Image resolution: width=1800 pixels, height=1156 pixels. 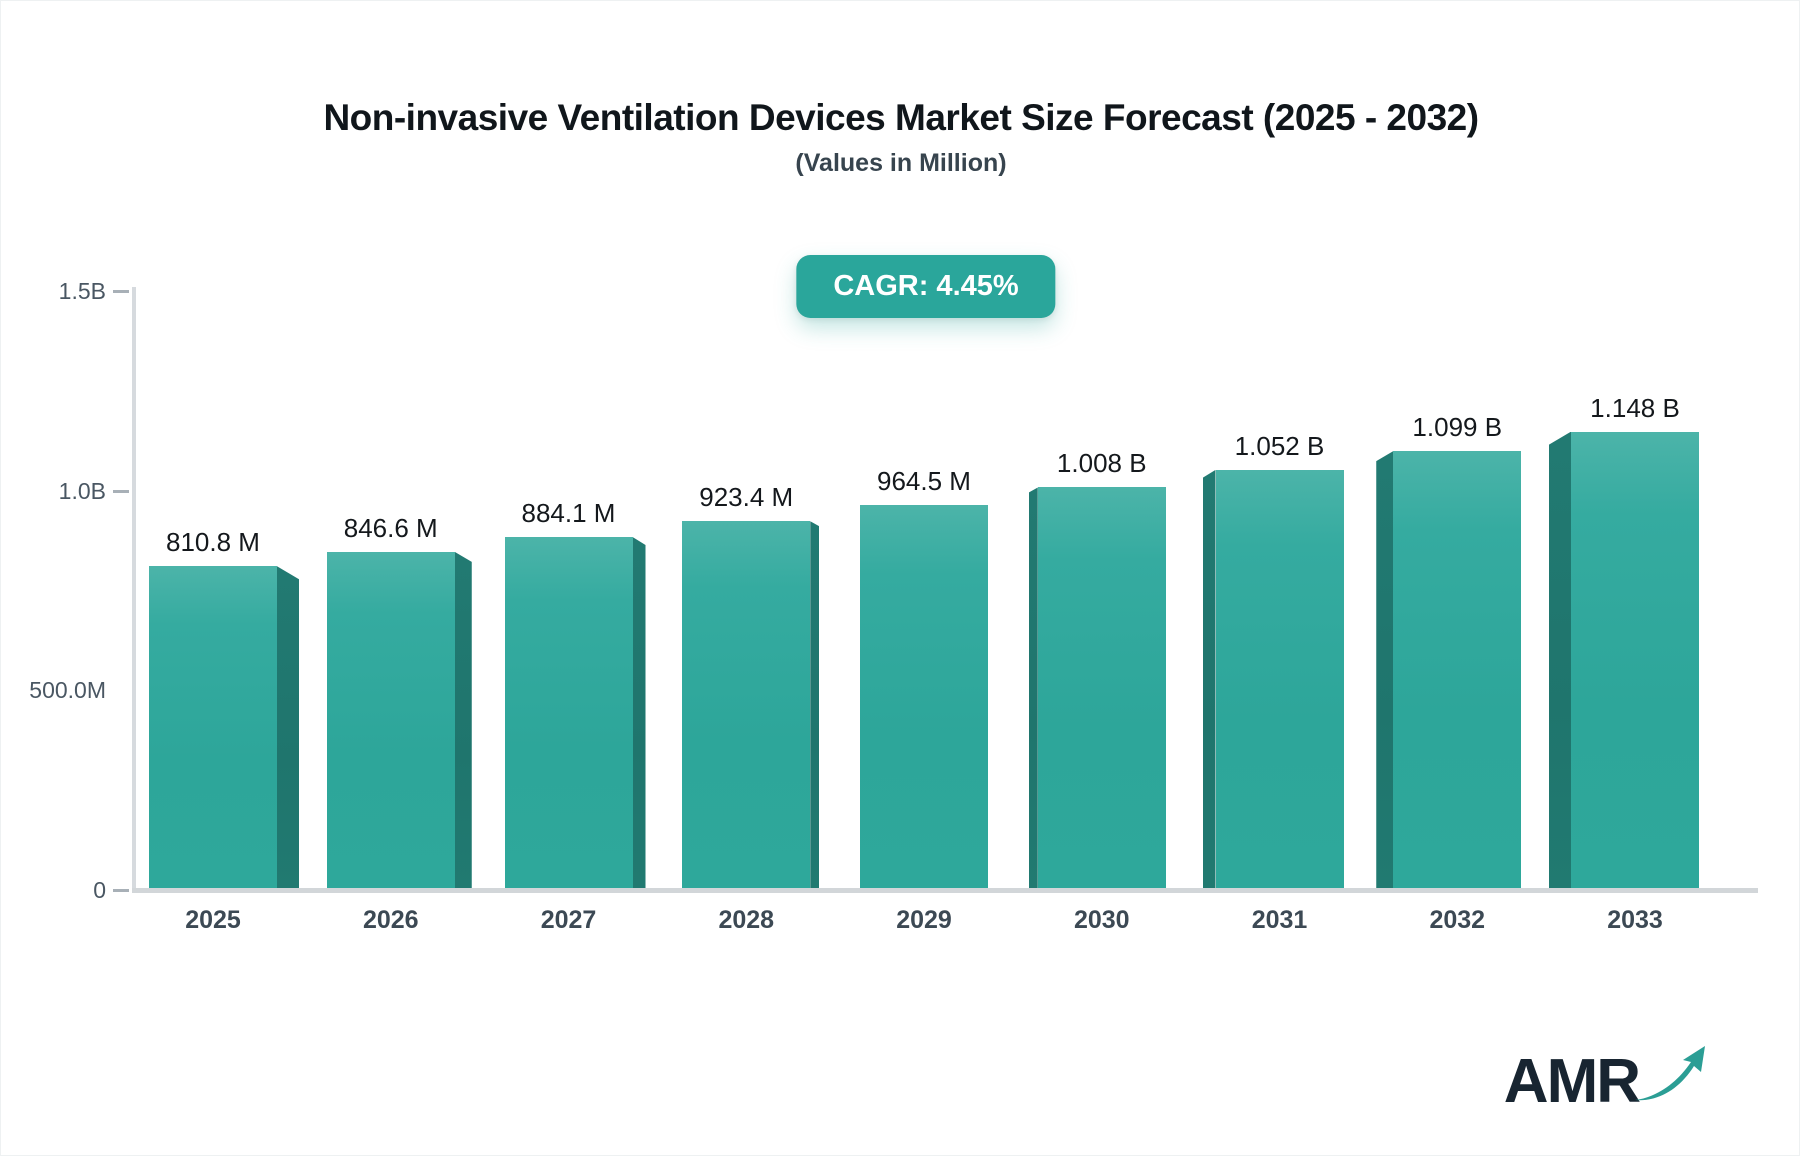 I want to click on y-axis-line, so click(x=134, y=589).